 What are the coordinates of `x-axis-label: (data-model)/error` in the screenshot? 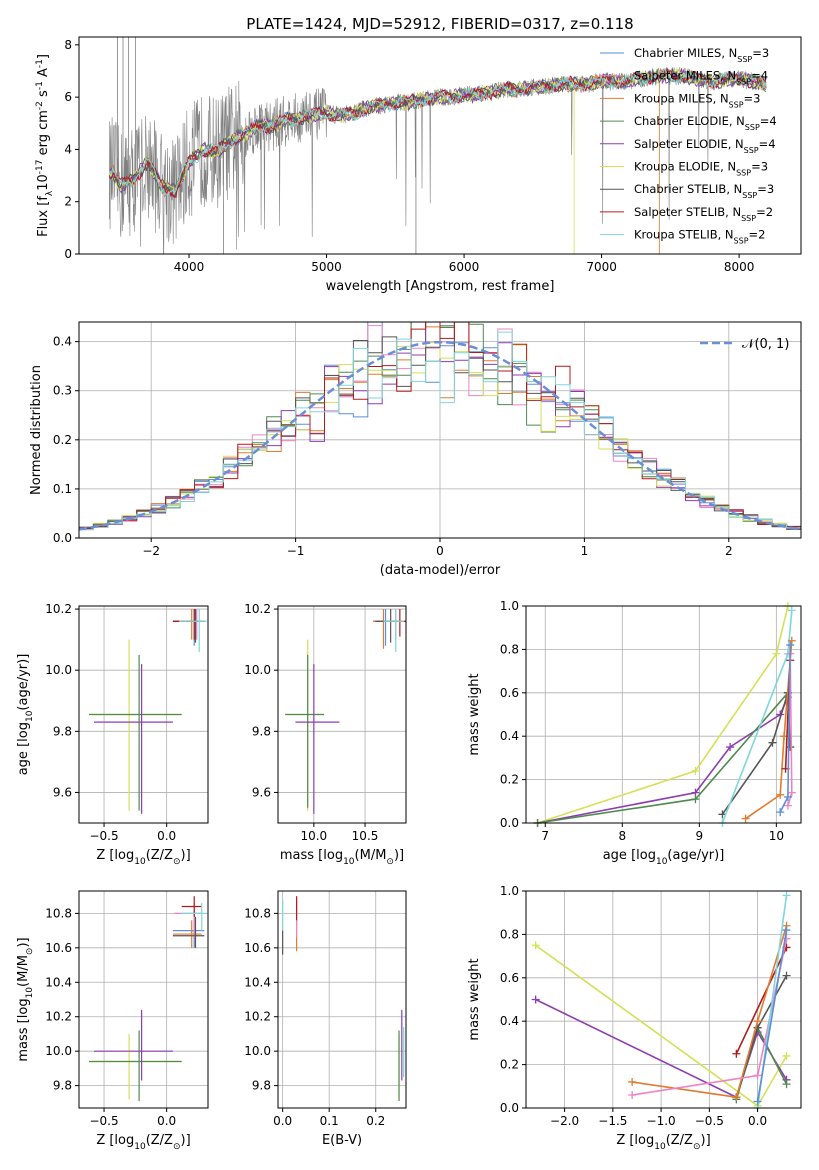 It's located at (440, 570).